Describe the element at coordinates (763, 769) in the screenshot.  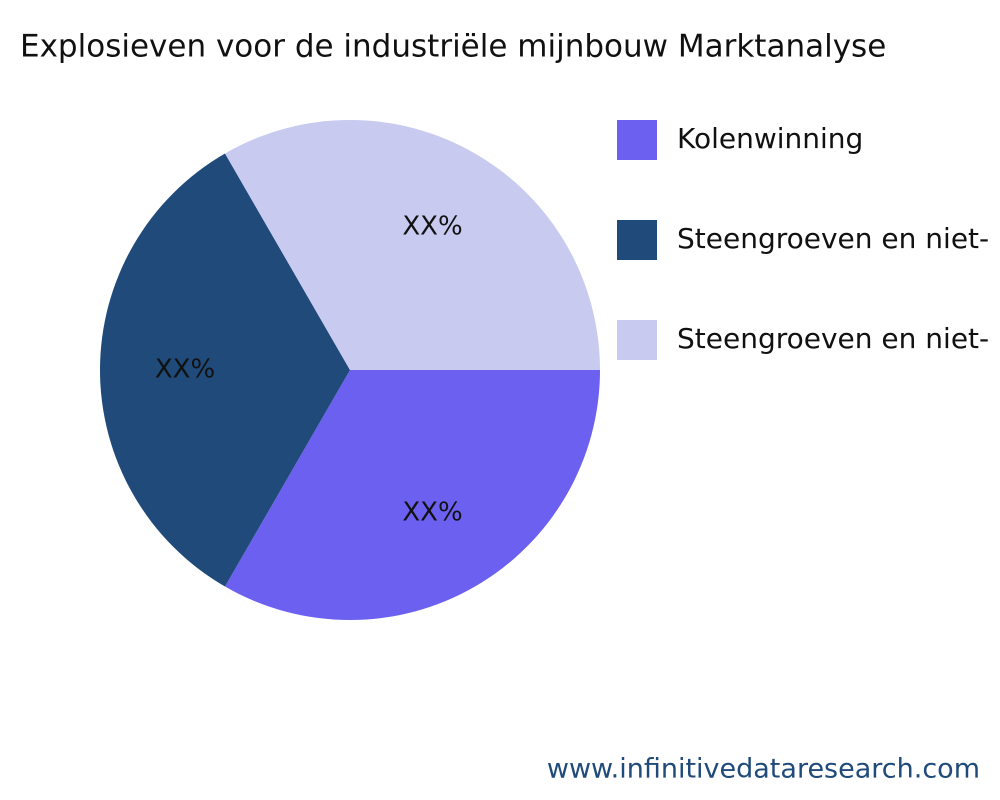
I see `footer-link: www.infinitivedataresearch.com` at that location.